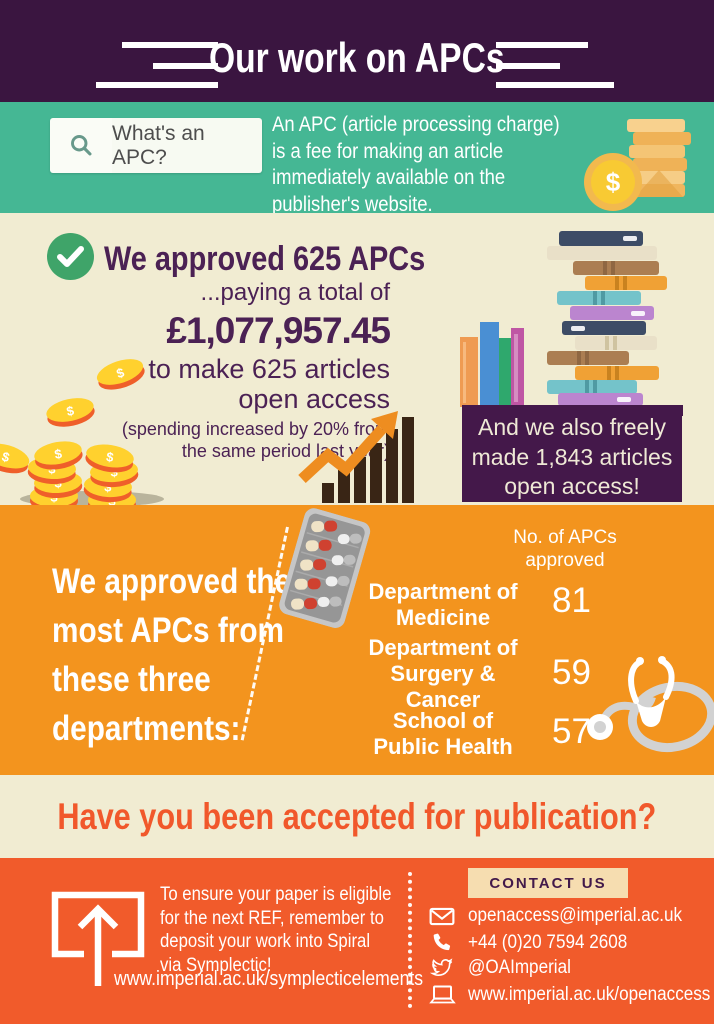 The width and height of the screenshot is (714, 1024). Describe the element at coordinates (98, 942) in the screenshot. I see `upload-icon` at that location.